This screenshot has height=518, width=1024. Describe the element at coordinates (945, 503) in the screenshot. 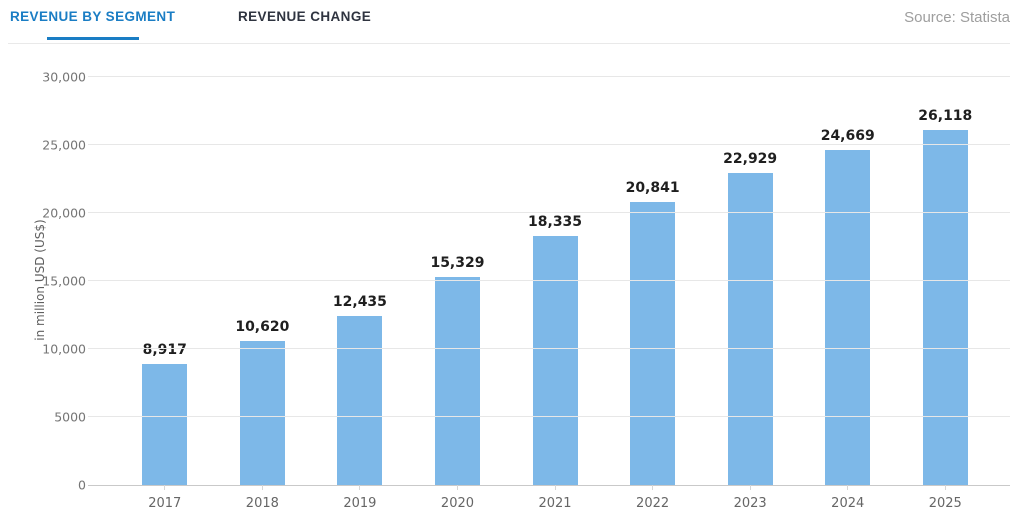

I see `x-axis-label: 2025` at that location.